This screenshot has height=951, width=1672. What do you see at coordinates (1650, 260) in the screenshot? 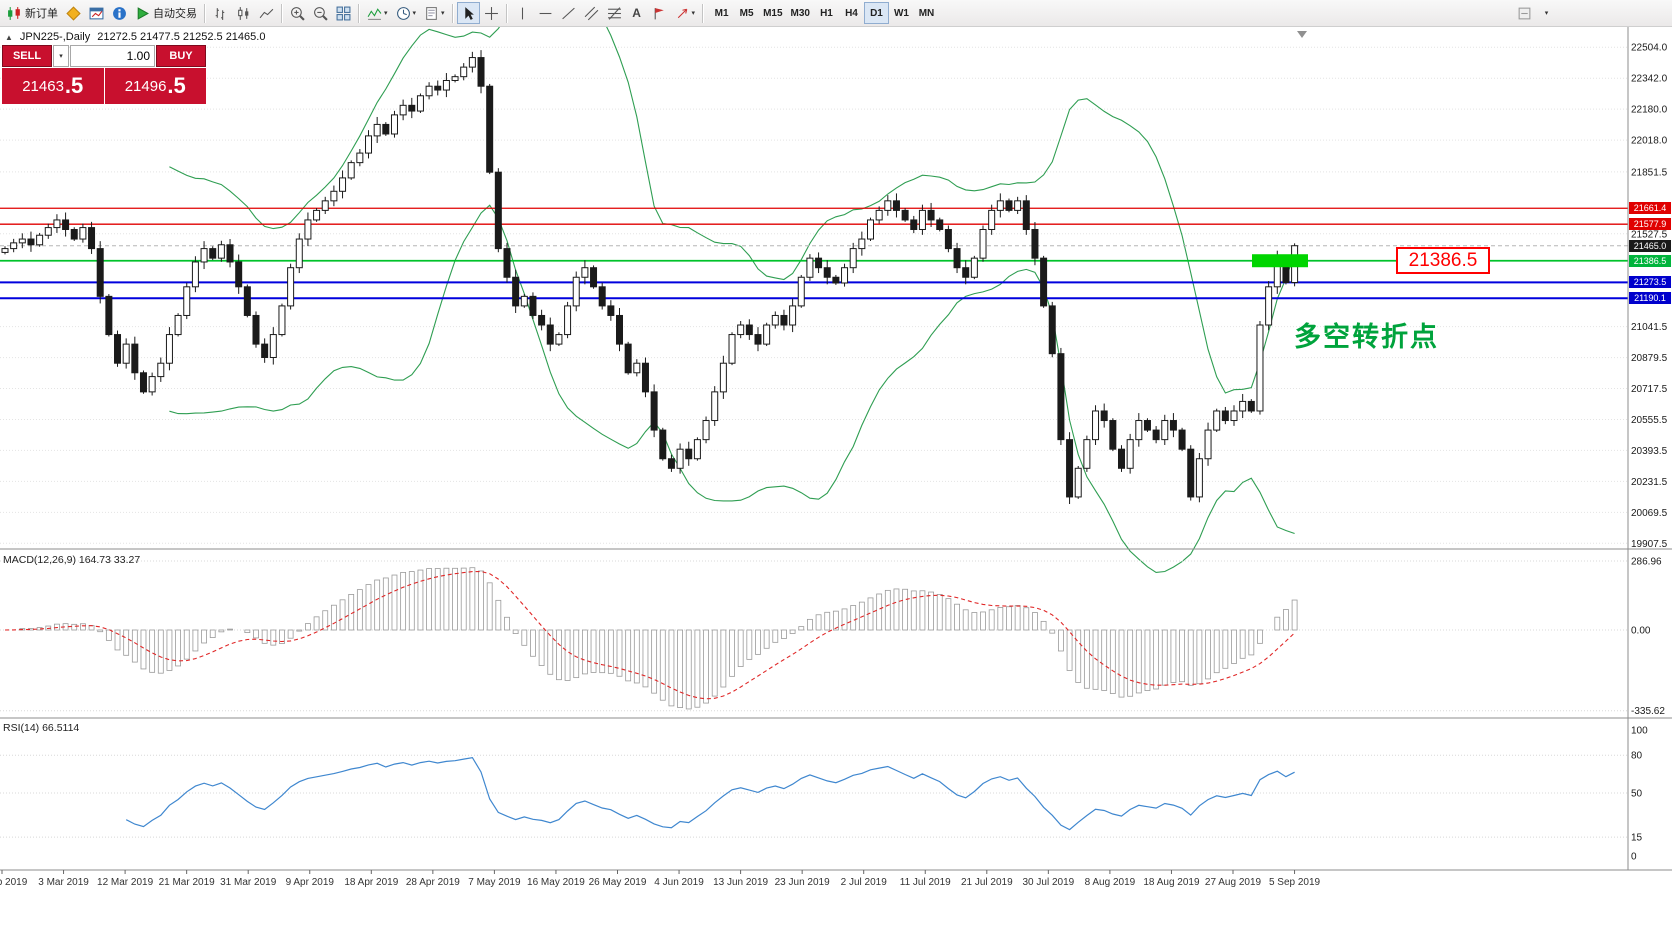
I see `price-badge-21386.5: 21386.5` at bounding box center [1650, 260].